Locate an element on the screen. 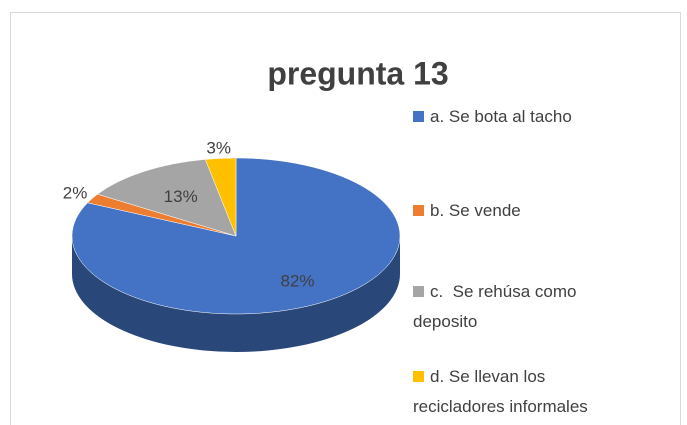  value-labels: 82% 2% 13% 3% is located at coordinates (189, 215).